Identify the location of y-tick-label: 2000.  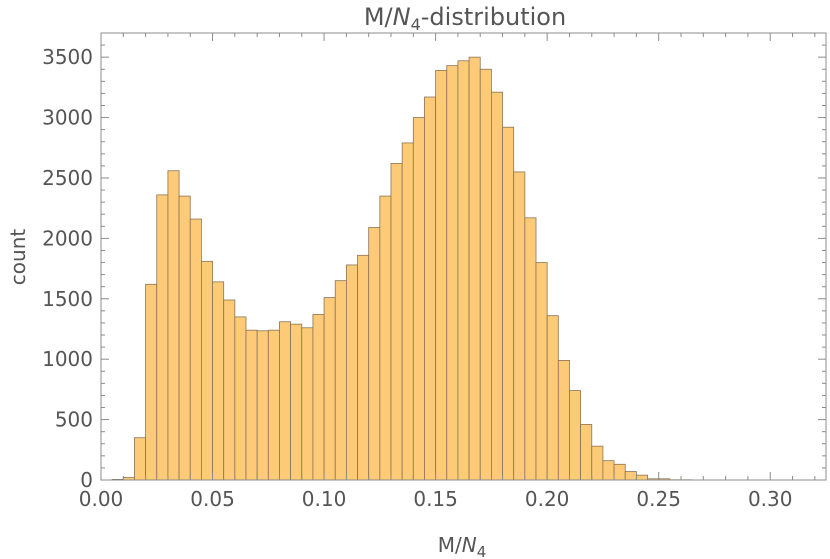
(67, 238).